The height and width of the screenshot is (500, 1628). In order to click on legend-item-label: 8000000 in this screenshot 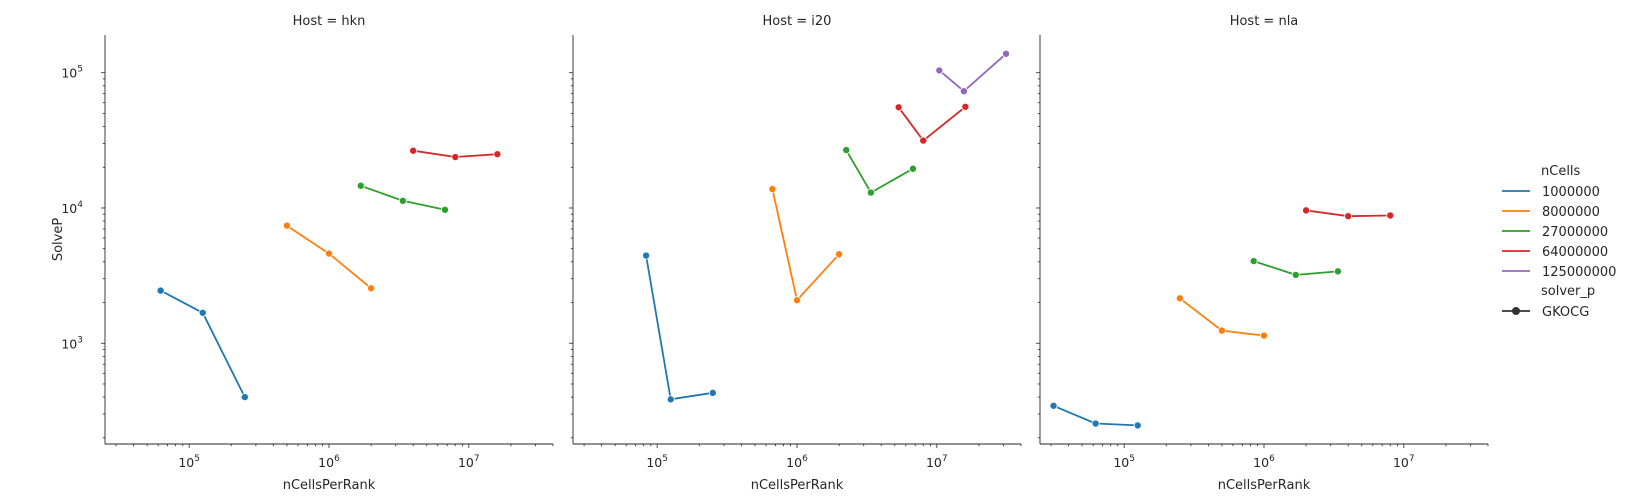, I will do `click(1571, 212)`.